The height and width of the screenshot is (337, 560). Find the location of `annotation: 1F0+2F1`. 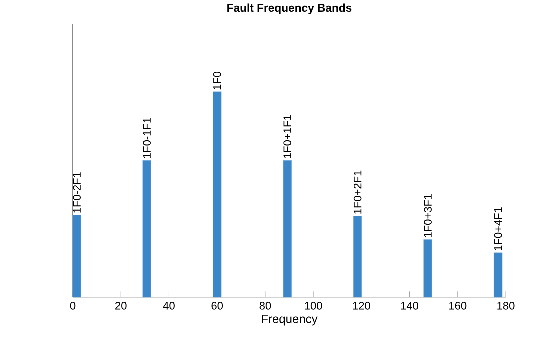

annotation: 1F0+2F1 is located at coordinates (358, 192).